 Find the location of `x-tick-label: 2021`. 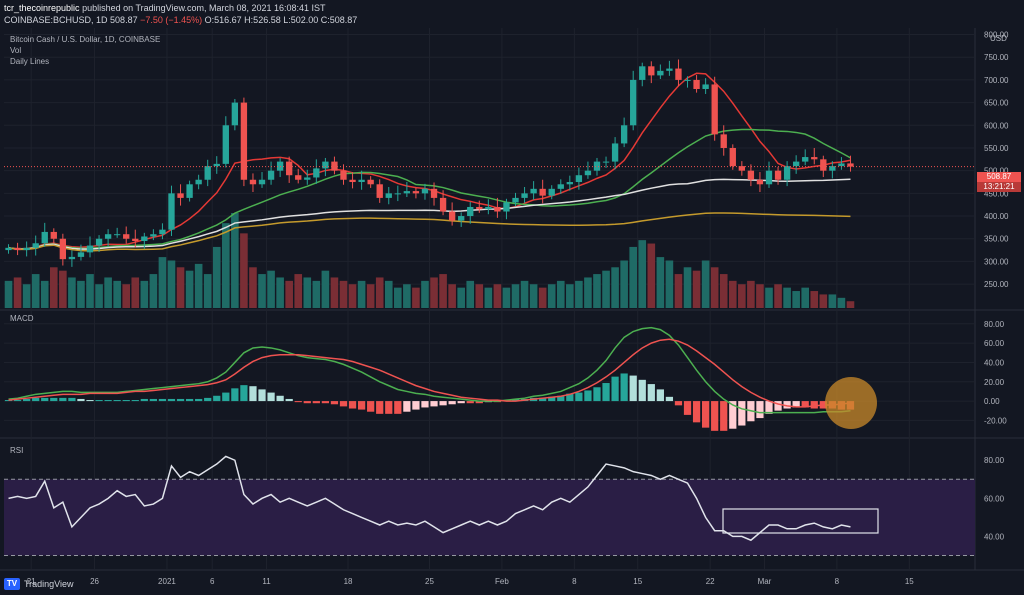

x-tick-label: 2021 is located at coordinates (167, 581).